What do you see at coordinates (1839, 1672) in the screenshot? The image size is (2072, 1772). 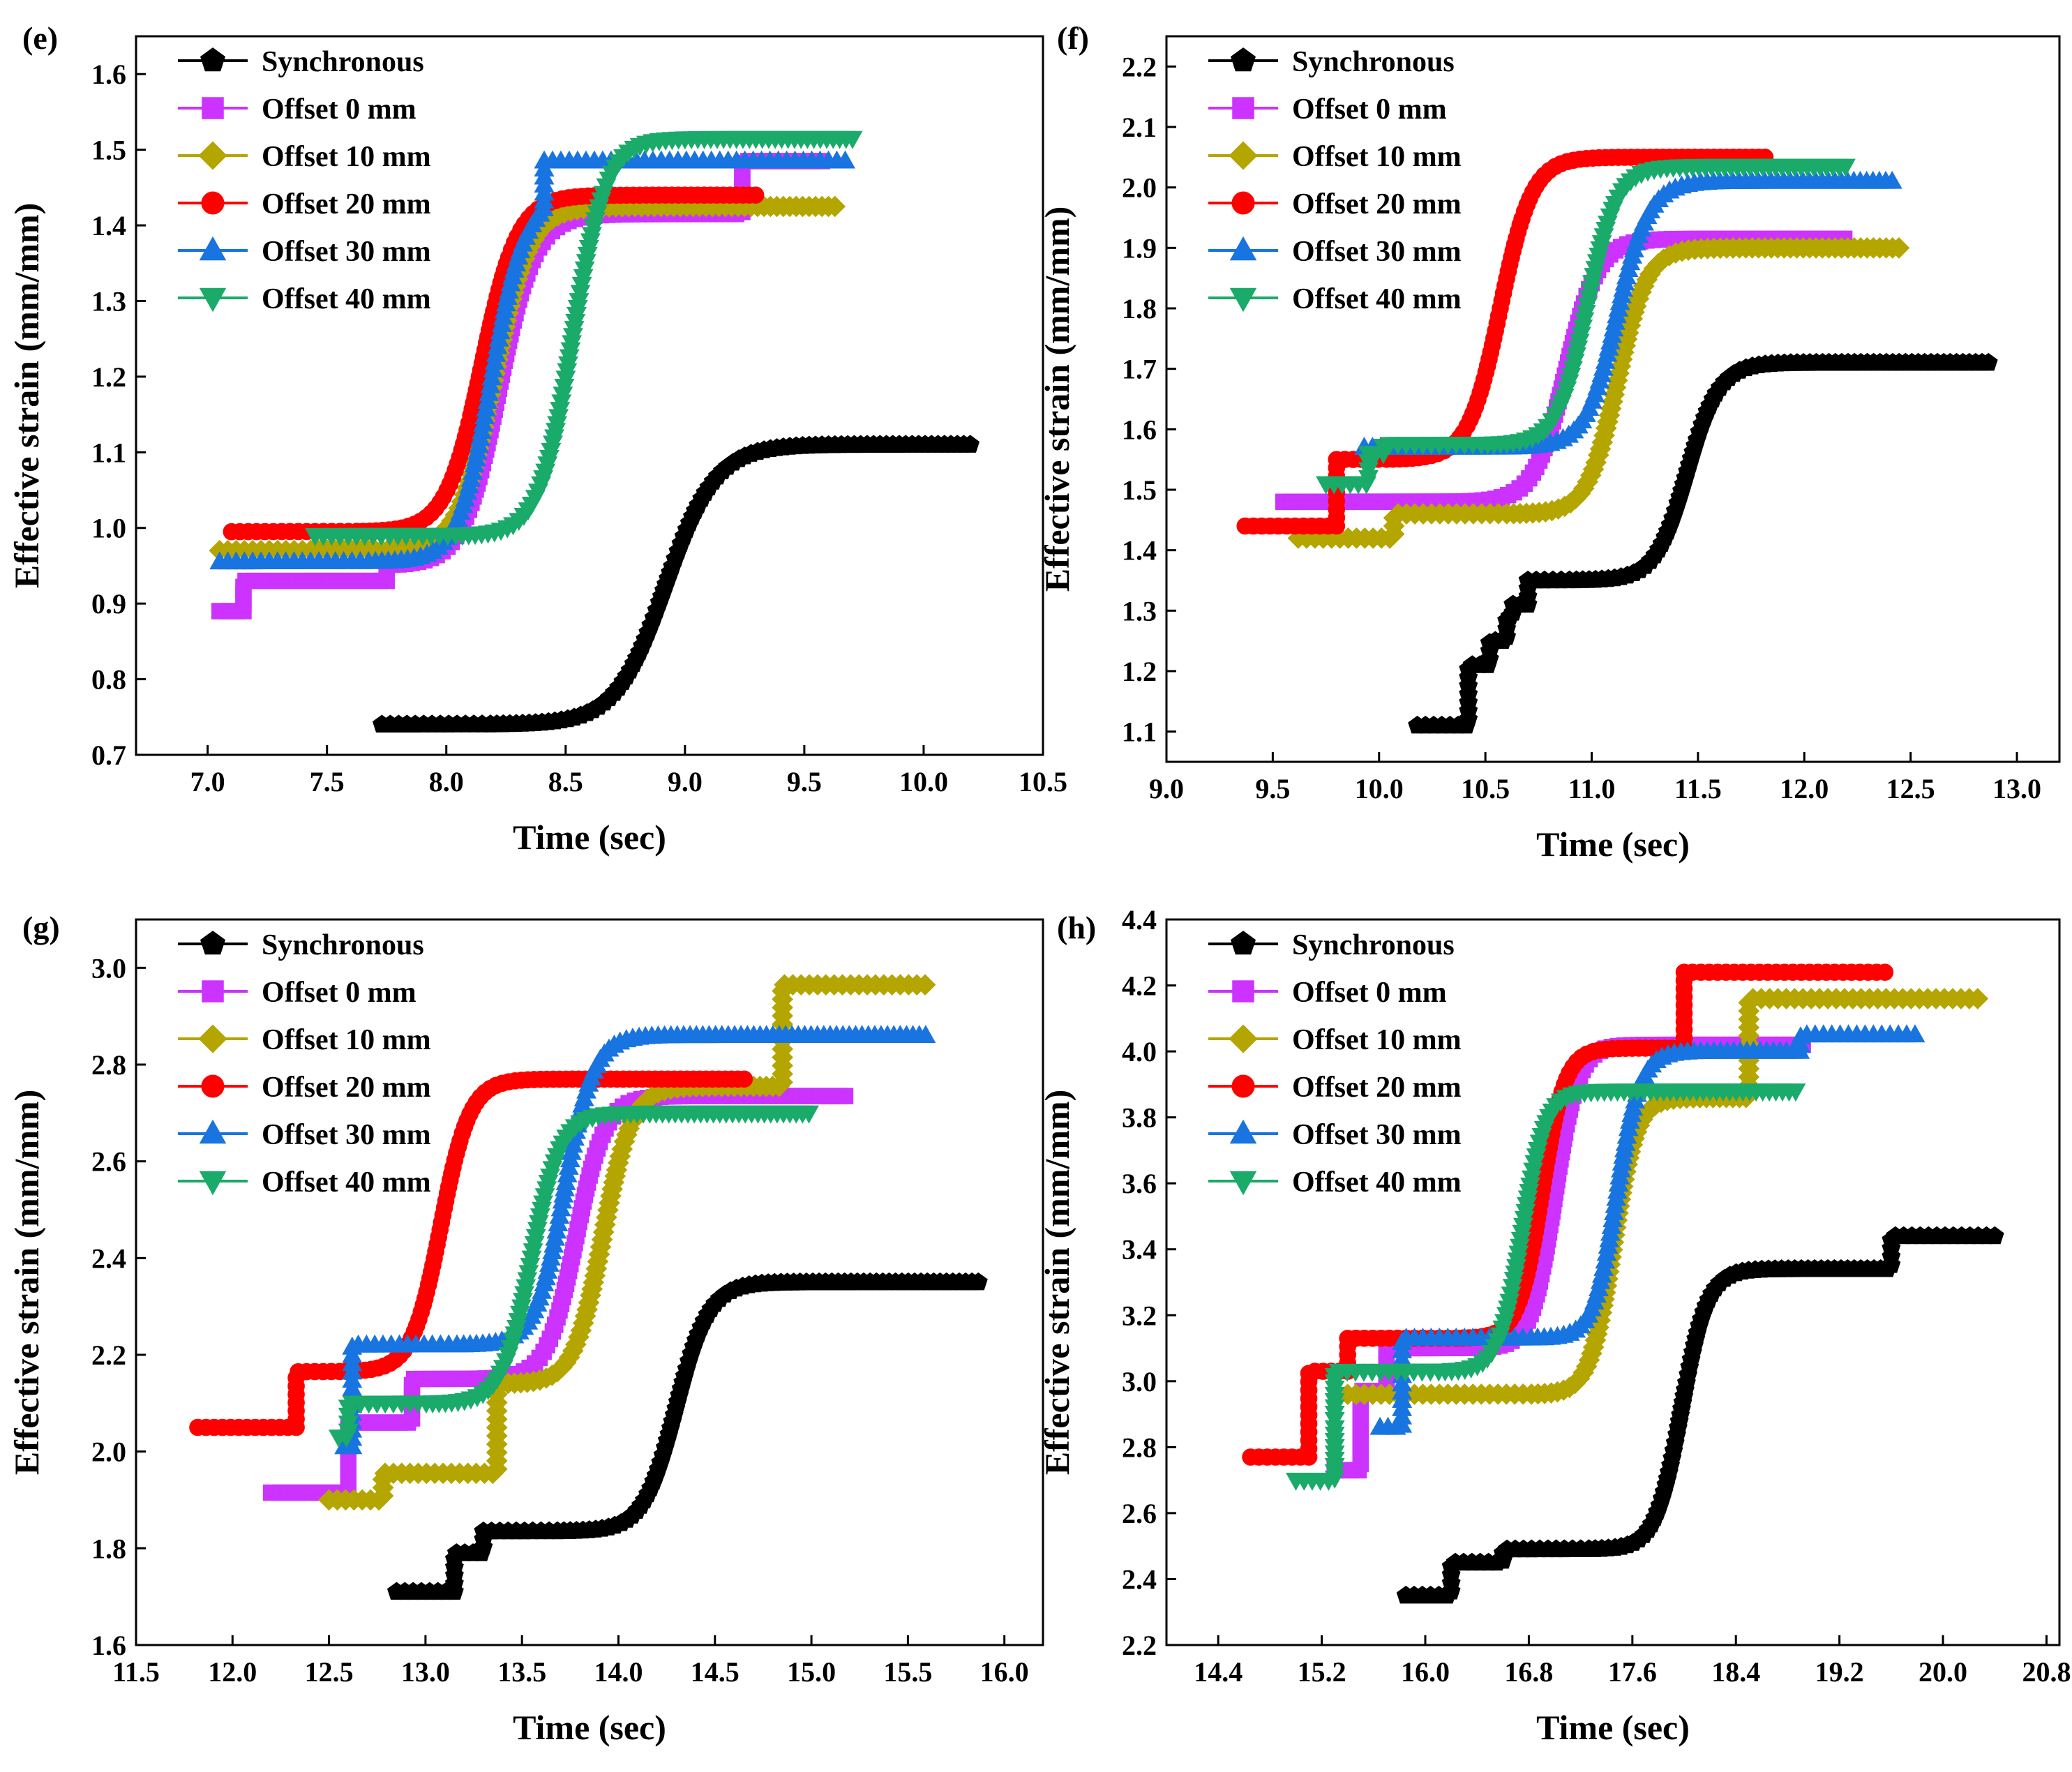 I see `x-tick-label: 19.2` at bounding box center [1839, 1672].